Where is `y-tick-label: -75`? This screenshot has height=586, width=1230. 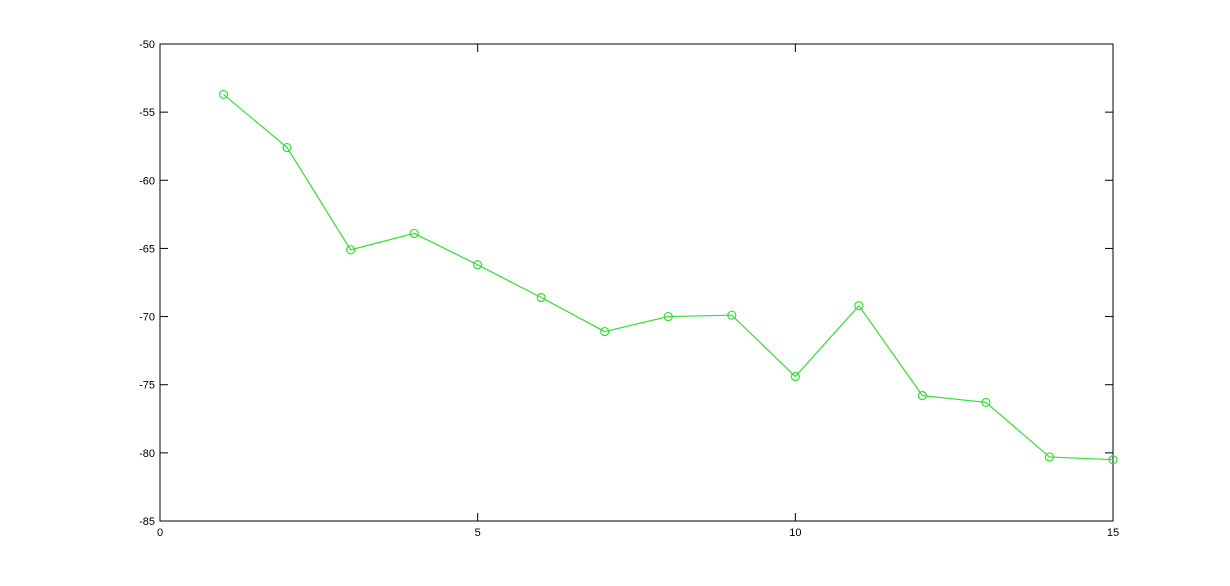
y-tick-label: -75 is located at coordinates (147, 386).